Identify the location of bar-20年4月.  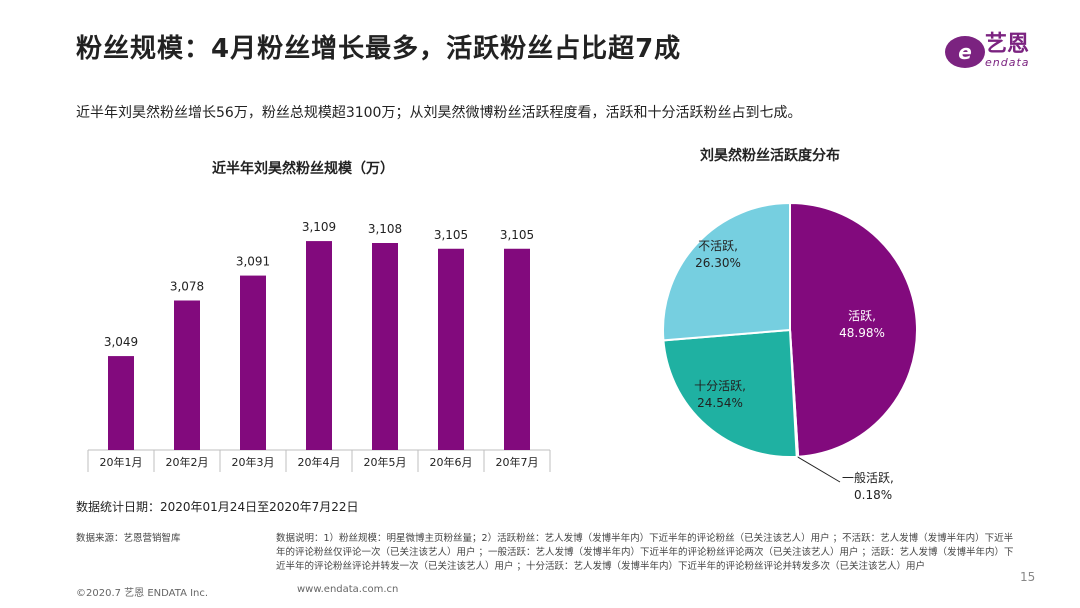
(319, 345).